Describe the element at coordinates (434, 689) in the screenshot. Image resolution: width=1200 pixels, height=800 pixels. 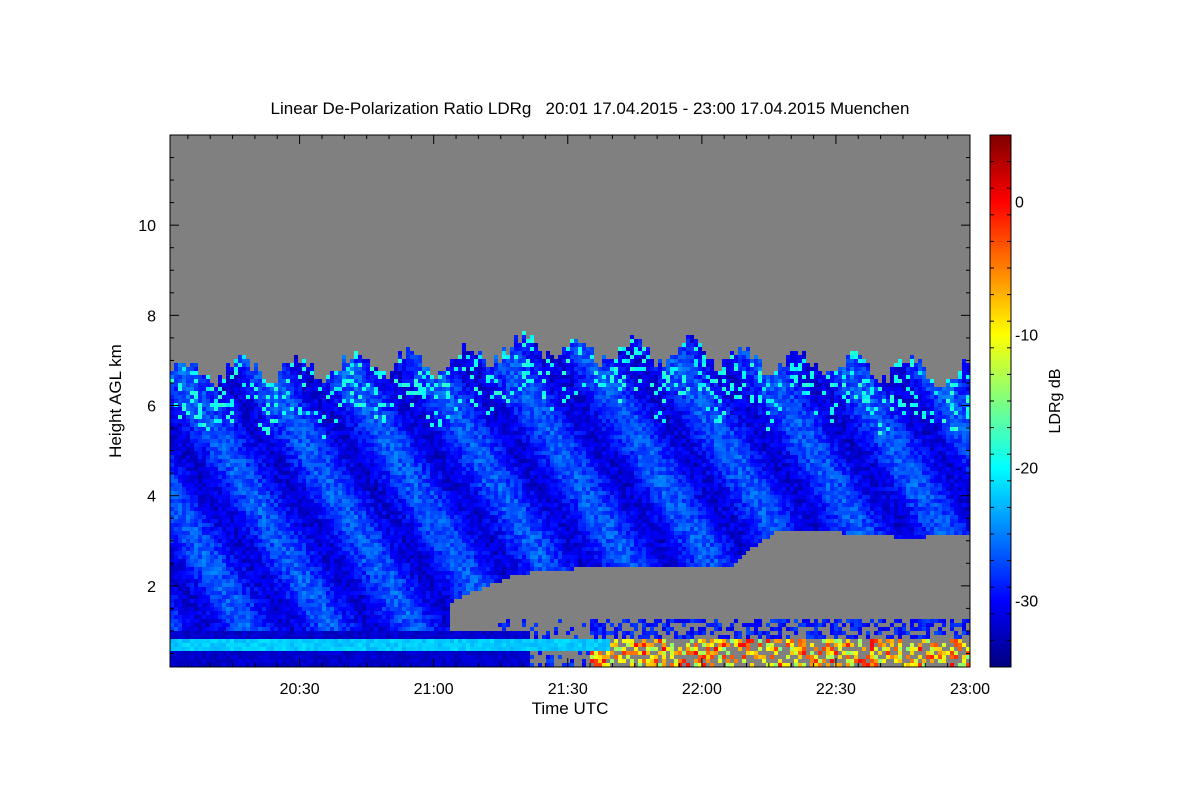
I see `x-tick-label: 21:00` at that location.